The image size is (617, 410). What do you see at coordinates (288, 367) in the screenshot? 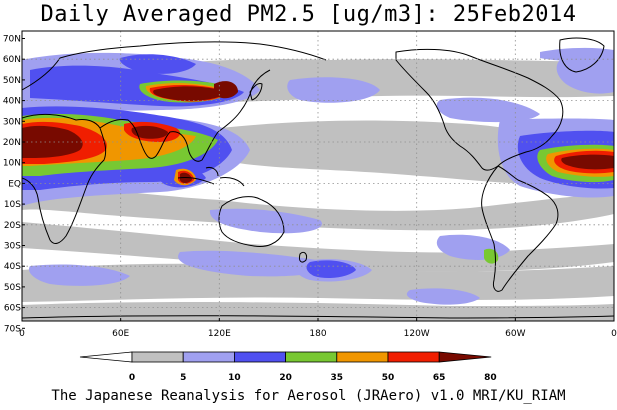
I see `colorbar: 0 5 10 20 35 50 65 80` at bounding box center [288, 367].